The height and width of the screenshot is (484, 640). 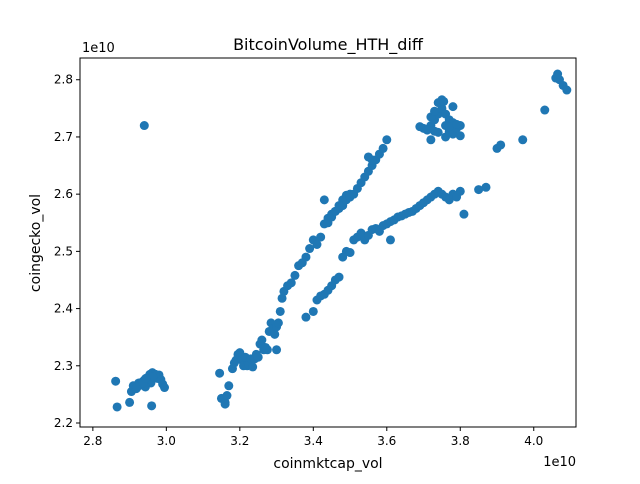 What do you see at coordinates (327, 464) in the screenshot?
I see `x-axis-label: coinmktcap_vol` at bounding box center [327, 464].